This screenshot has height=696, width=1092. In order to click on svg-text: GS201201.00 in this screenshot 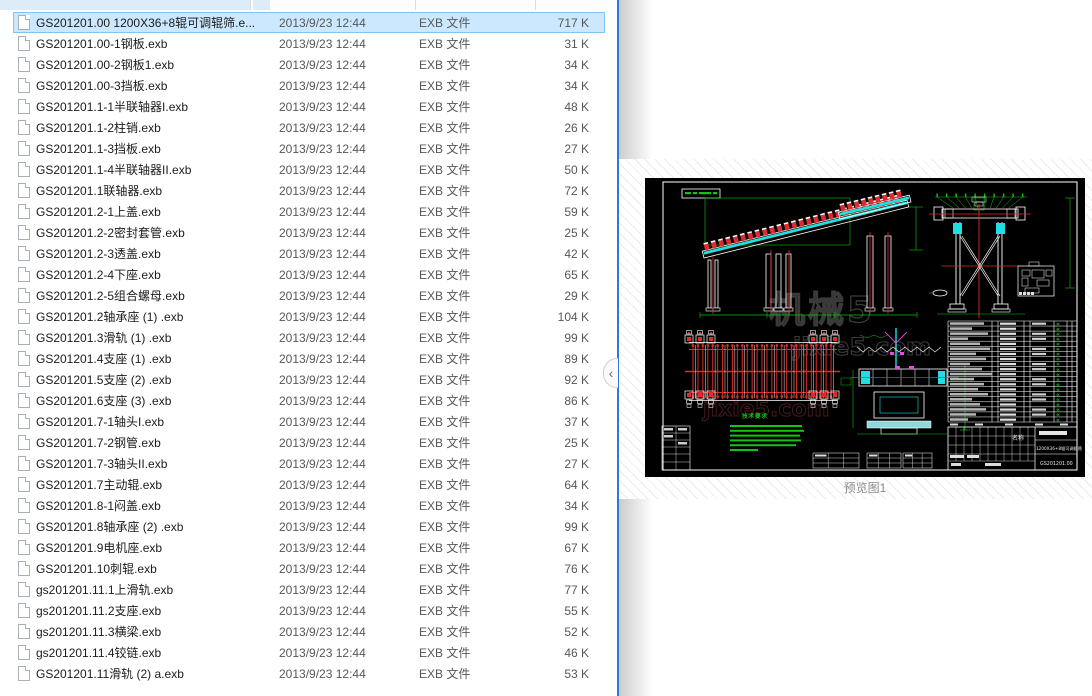, I will do `click(1056, 464)`.